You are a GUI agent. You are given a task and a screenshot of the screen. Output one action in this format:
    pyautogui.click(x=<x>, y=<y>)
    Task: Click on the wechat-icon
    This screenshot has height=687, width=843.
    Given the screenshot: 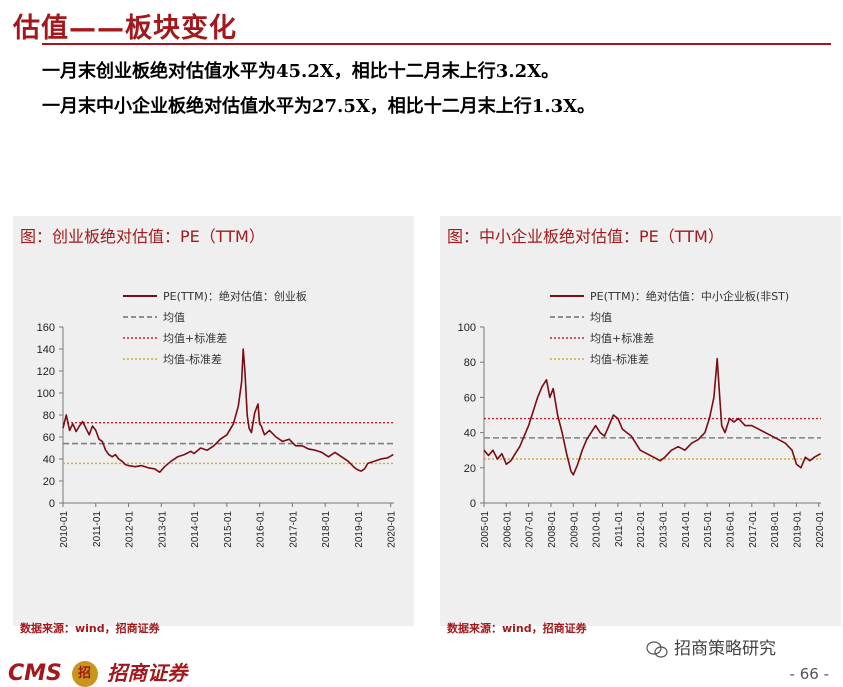 What is the action you would take?
    pyautogui.click(x=657, y=649)
    